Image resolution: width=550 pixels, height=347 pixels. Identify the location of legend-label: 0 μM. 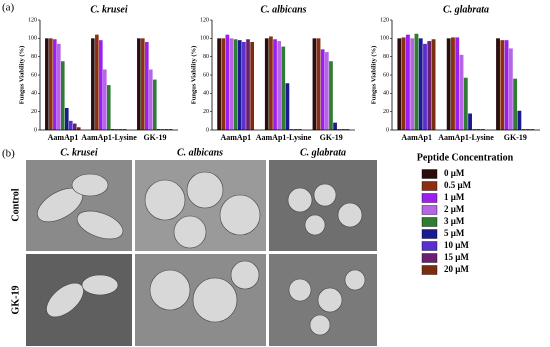
(454, 173).